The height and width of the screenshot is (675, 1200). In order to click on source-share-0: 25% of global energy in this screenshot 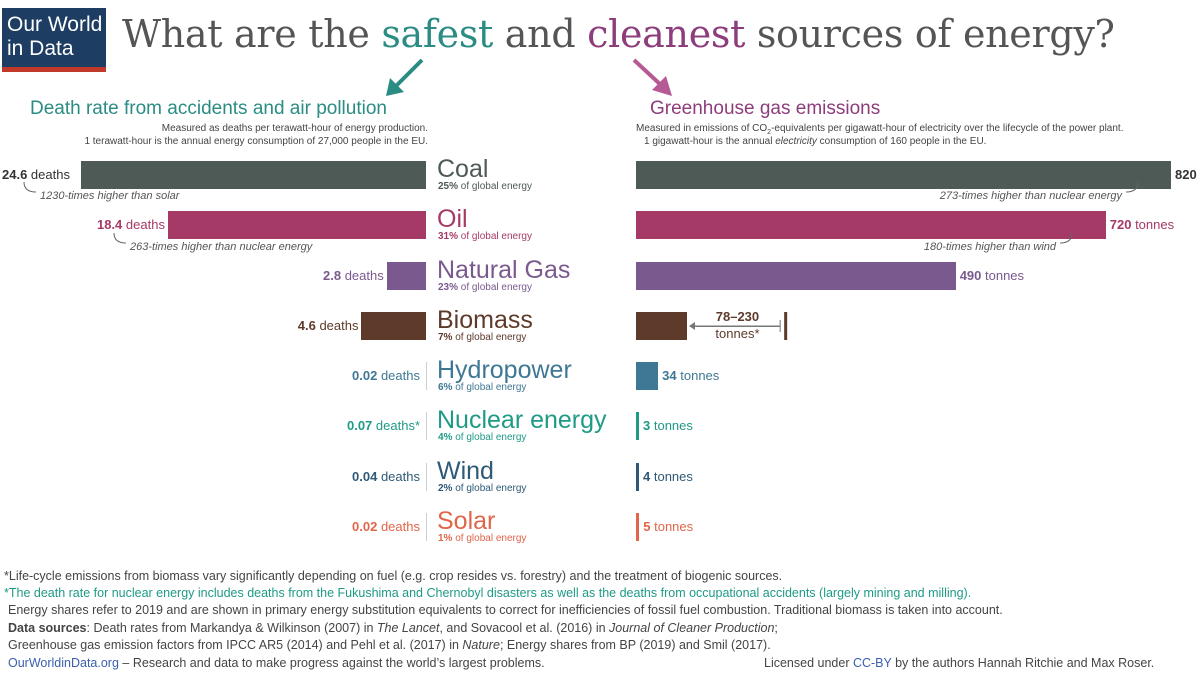, I will do `click(485, 186)`.